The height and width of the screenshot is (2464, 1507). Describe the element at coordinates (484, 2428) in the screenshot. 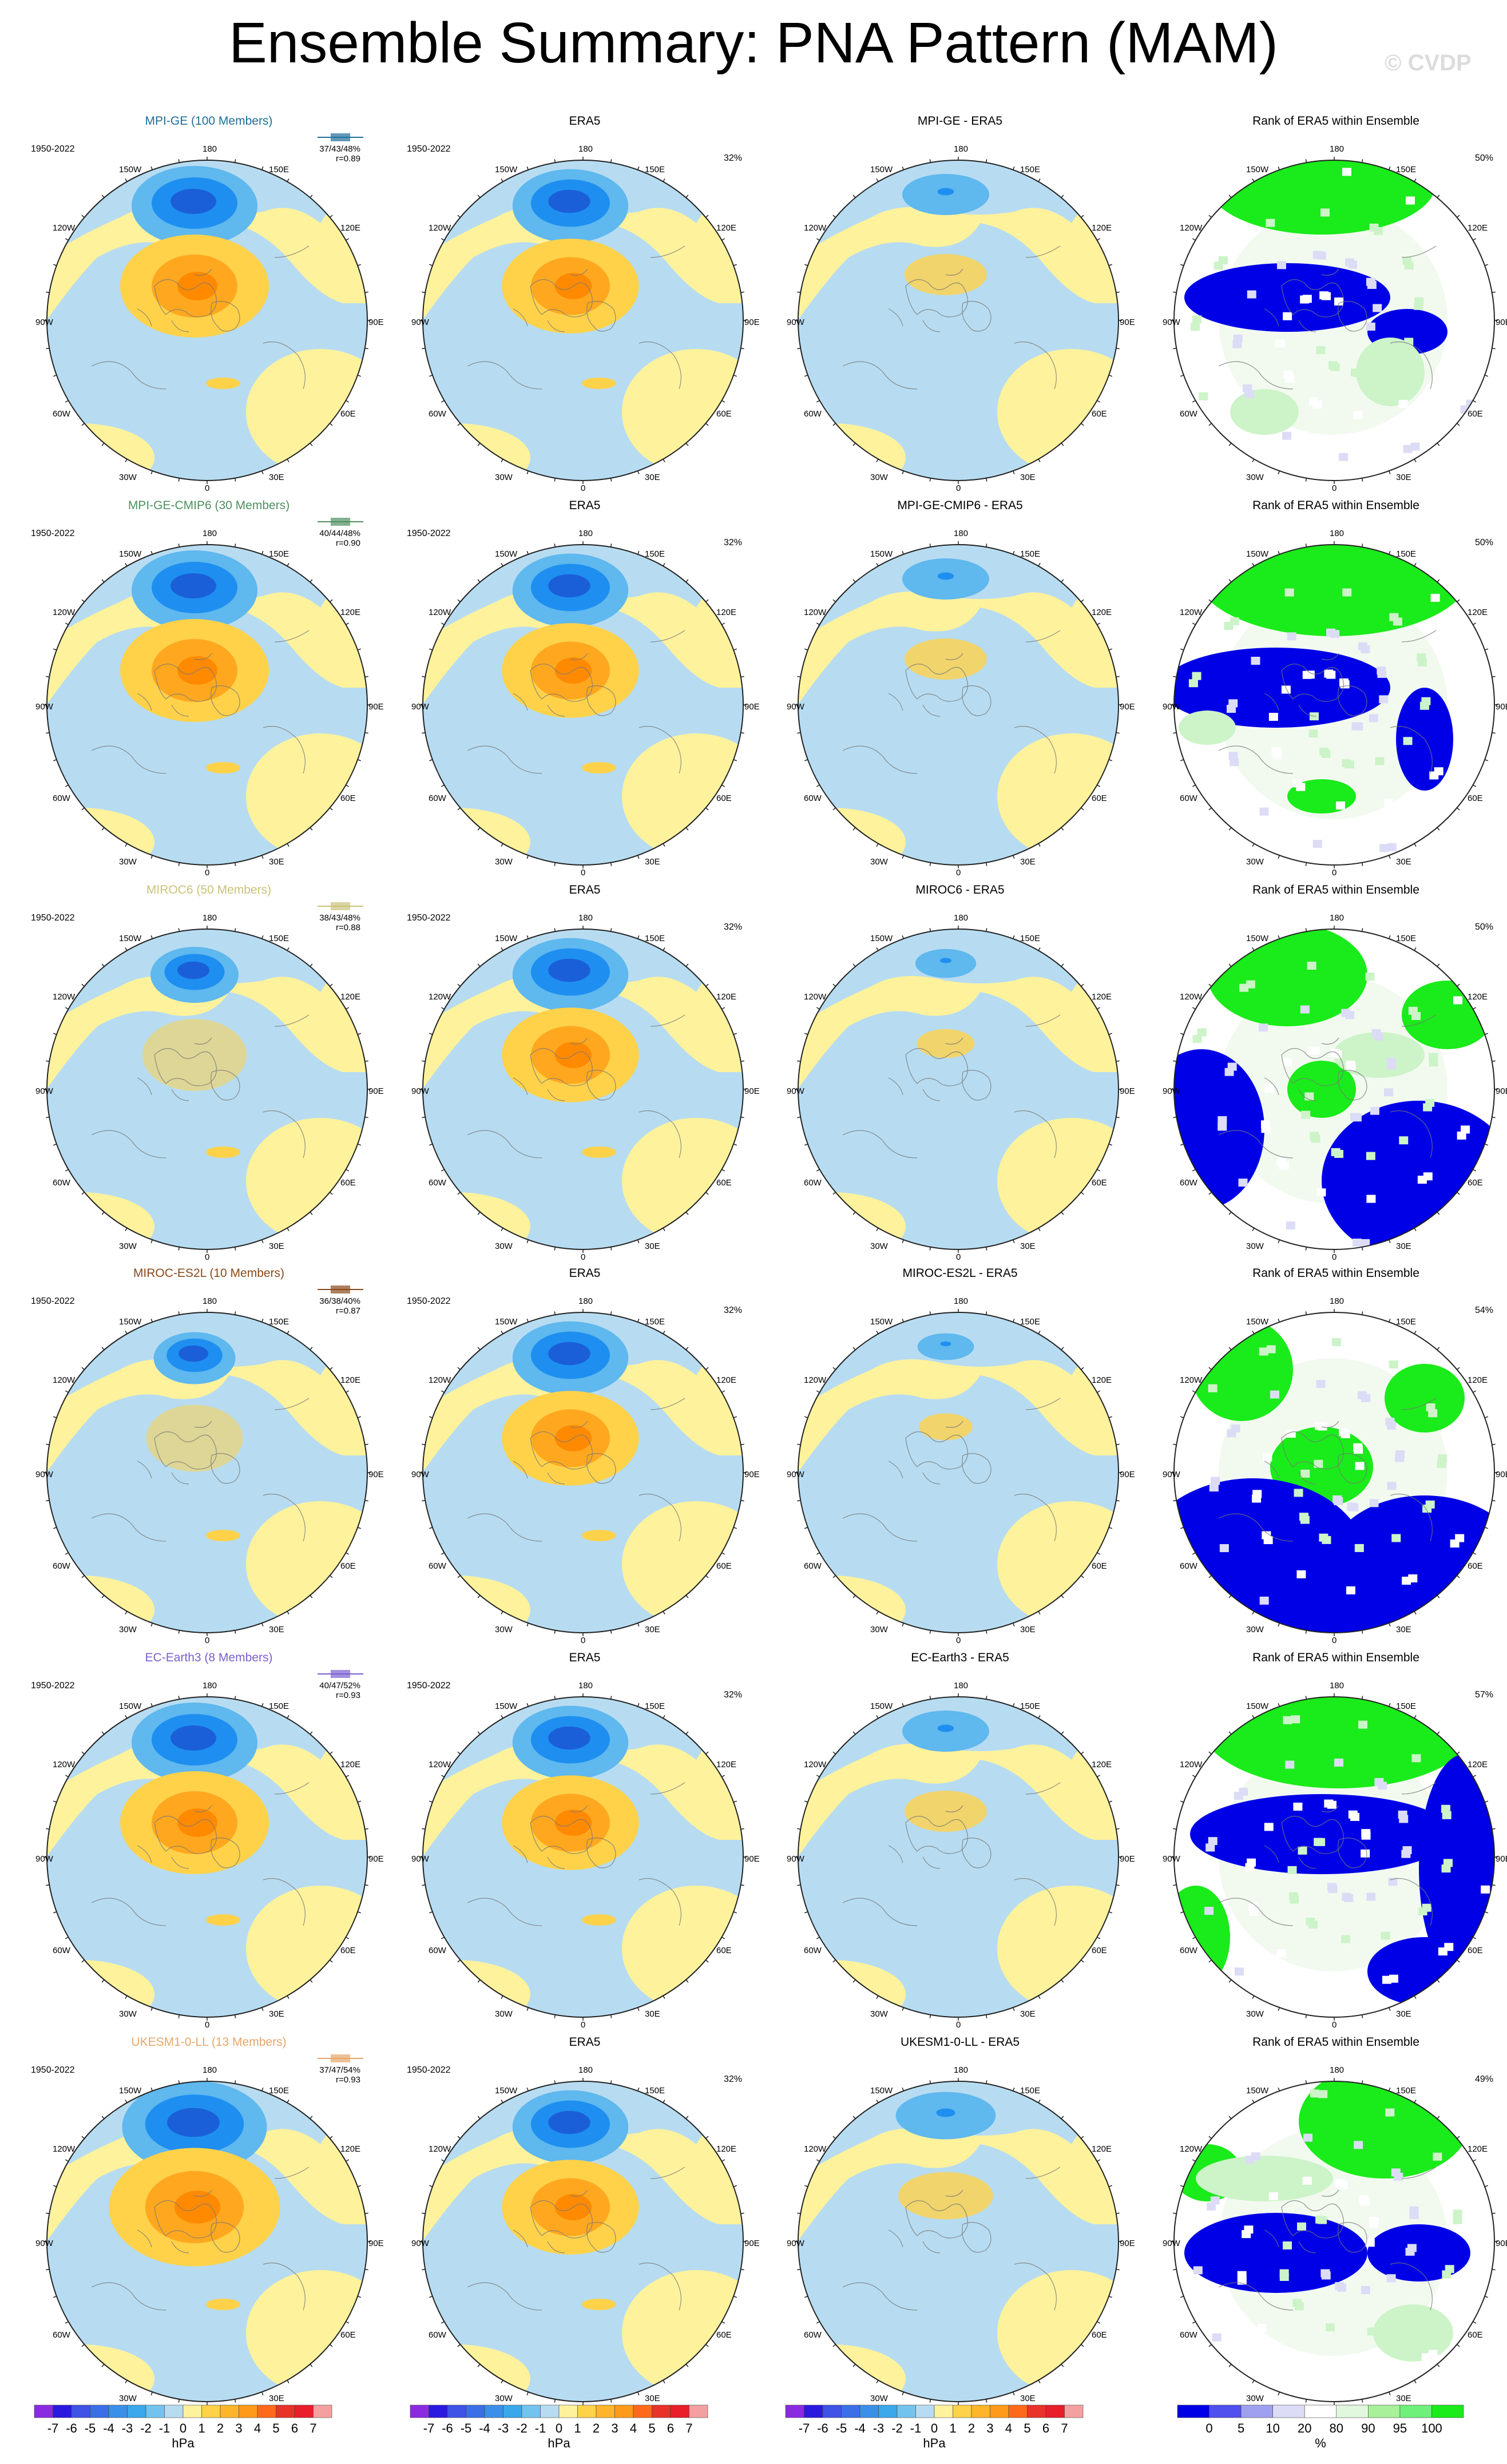

I see `colorbar-tick: -4` at that location.